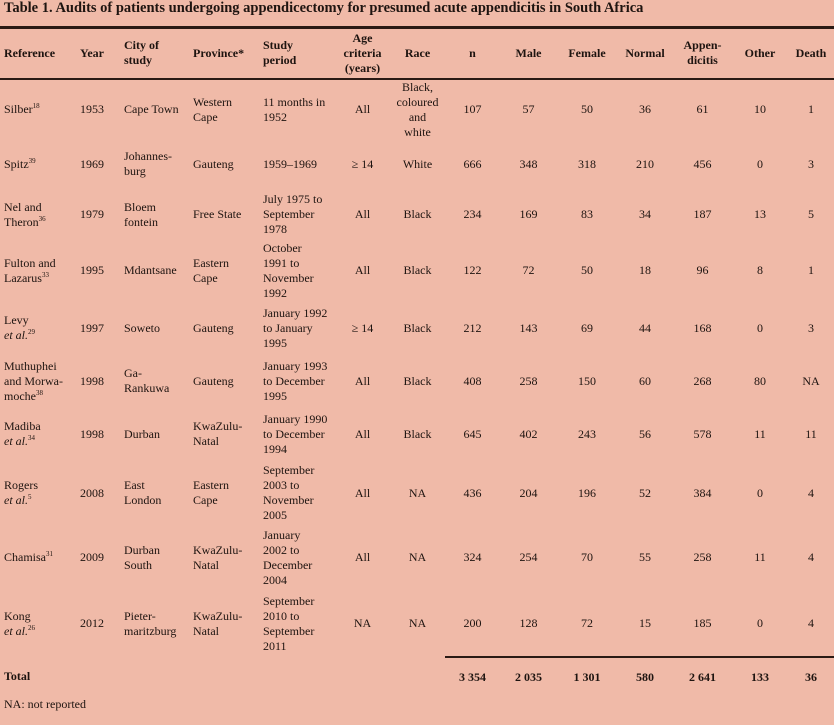 This screenshot has height=725, width=834. I want to click on age-cell: ≥ 14, so click(362, 163).